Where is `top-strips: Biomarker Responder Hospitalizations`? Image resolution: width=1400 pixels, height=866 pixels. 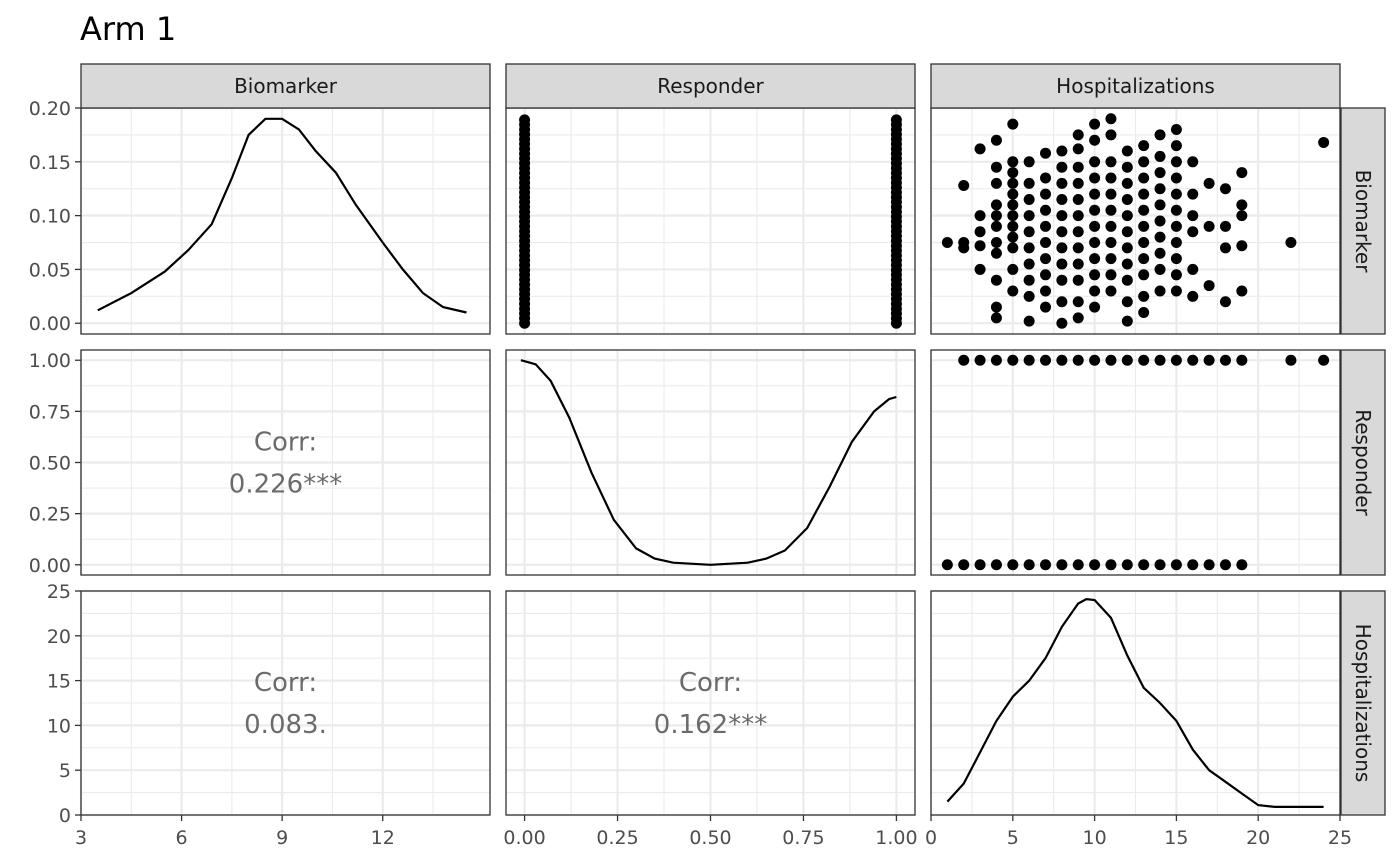 top-strips: Biomarker Responder Hospitalizations is located at coordinates (710, 86).